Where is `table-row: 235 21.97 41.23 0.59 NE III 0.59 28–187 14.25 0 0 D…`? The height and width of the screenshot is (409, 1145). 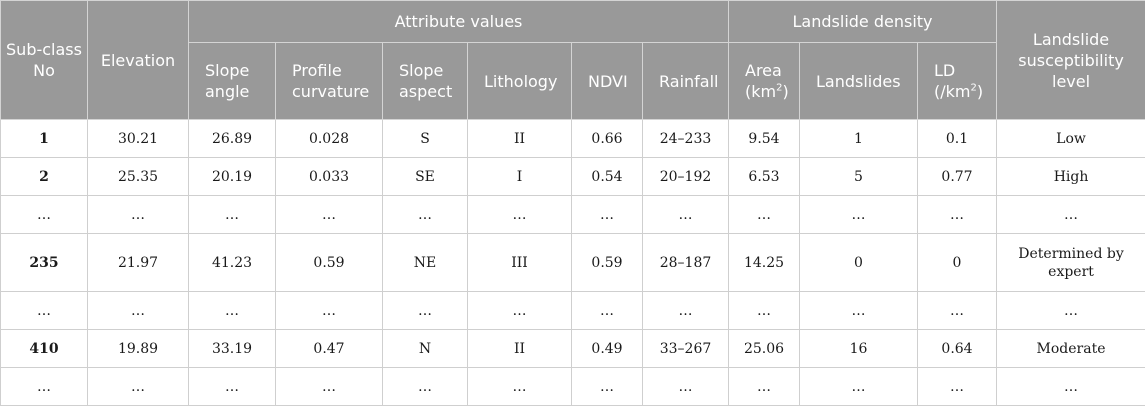
table-row: 235 21.97 41.23 0.59 NE III 0.59 28–187 14.25 0 0 D… is located at coordinates (572, 262).